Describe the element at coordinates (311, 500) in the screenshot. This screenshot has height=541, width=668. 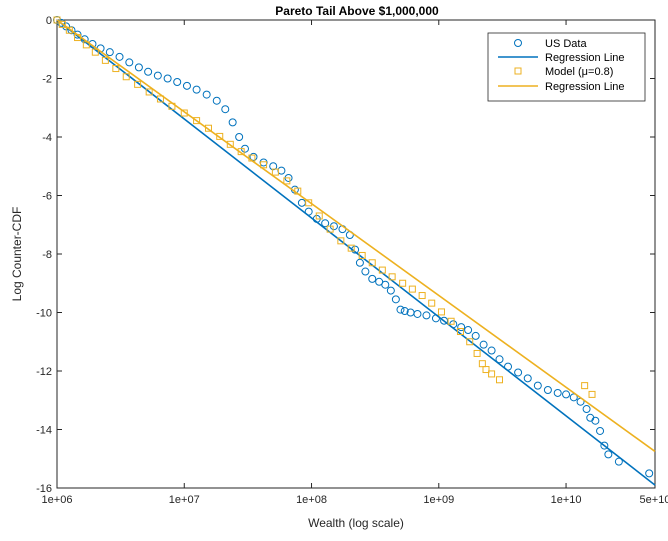
I see `x-tick-label: 1e+08` at that location.